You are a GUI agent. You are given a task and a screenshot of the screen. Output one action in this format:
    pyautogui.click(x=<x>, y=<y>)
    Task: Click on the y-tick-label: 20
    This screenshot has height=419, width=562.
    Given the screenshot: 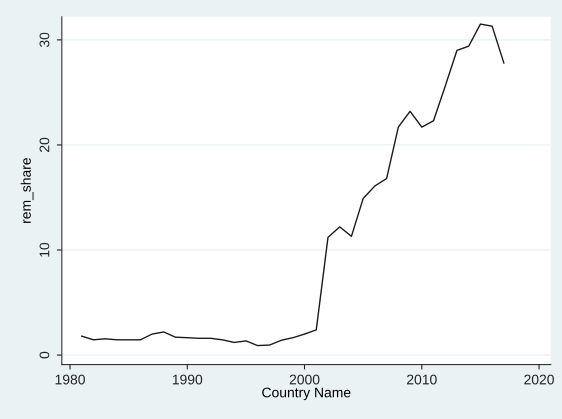 What is the action you would take?
    pyautogui.click(x=45, y=145)
    